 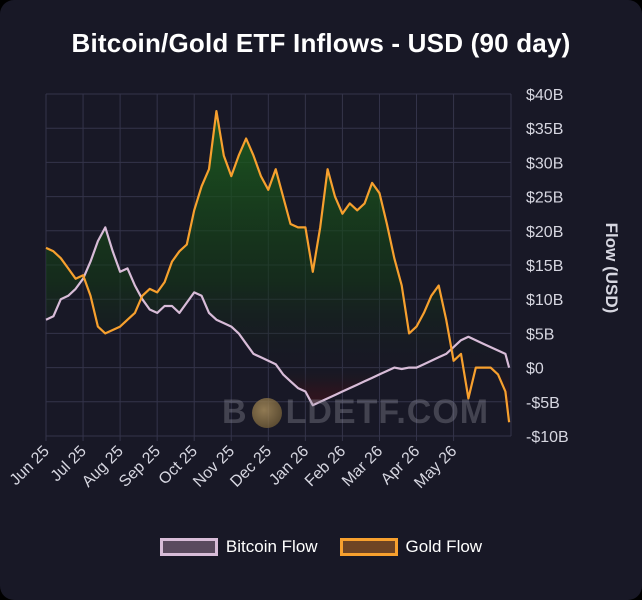 What do you see at coordinates (544, 95) in the screenshot?
I see `y-tick-label: $40B` at bounding box center [544, 95].